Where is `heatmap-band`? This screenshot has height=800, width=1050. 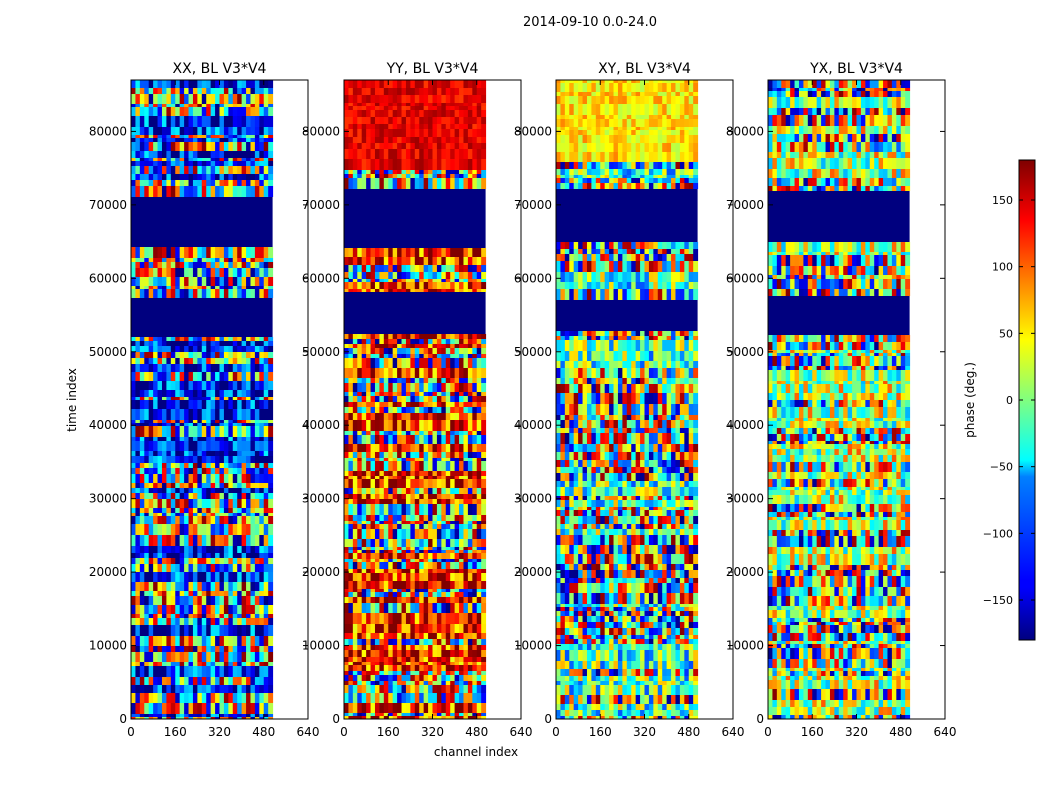 heatmap-band is located at coordinates (202, 227).